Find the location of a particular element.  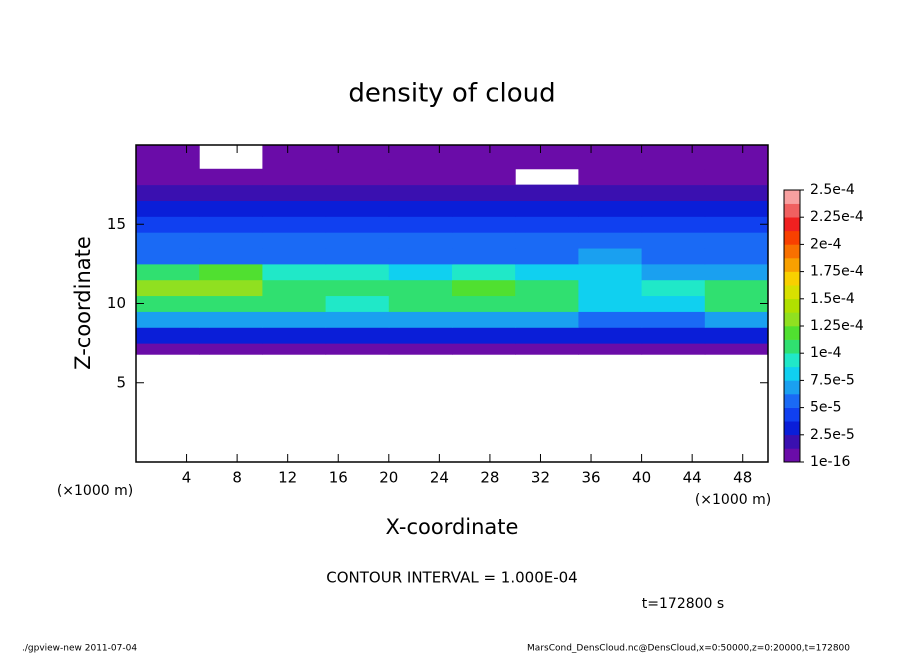

y-tick-label: 10 is located at coordinates (116, 303).